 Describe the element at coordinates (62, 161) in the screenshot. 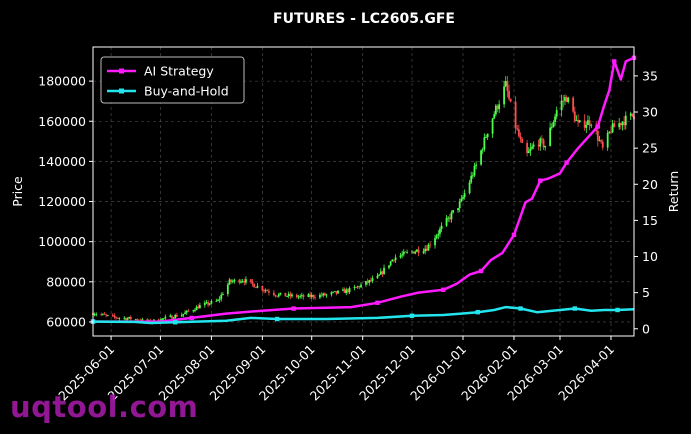

I see `y-tick-label: 140000` at that location.